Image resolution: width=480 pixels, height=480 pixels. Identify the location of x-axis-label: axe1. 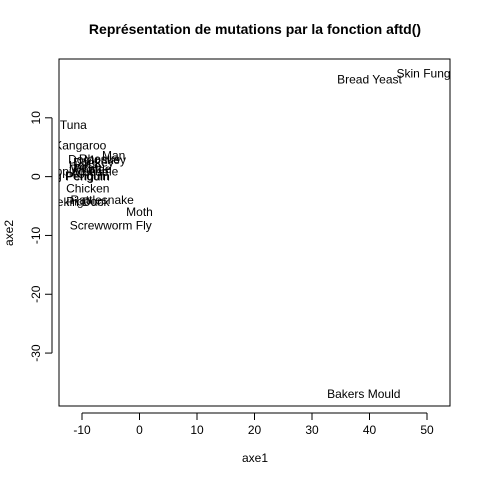
(255, 458).